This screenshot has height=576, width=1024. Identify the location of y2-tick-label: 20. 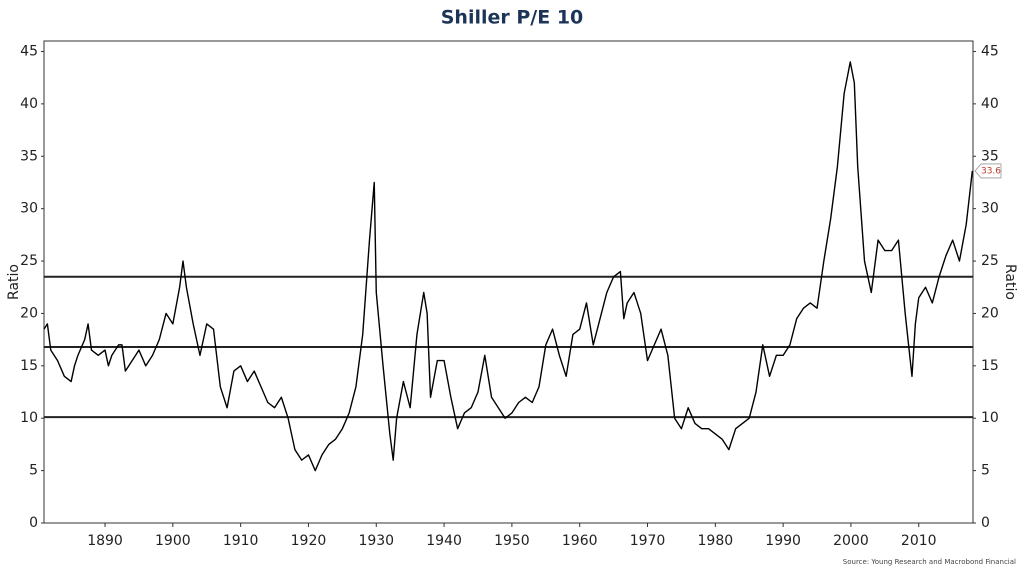
(990, 313).